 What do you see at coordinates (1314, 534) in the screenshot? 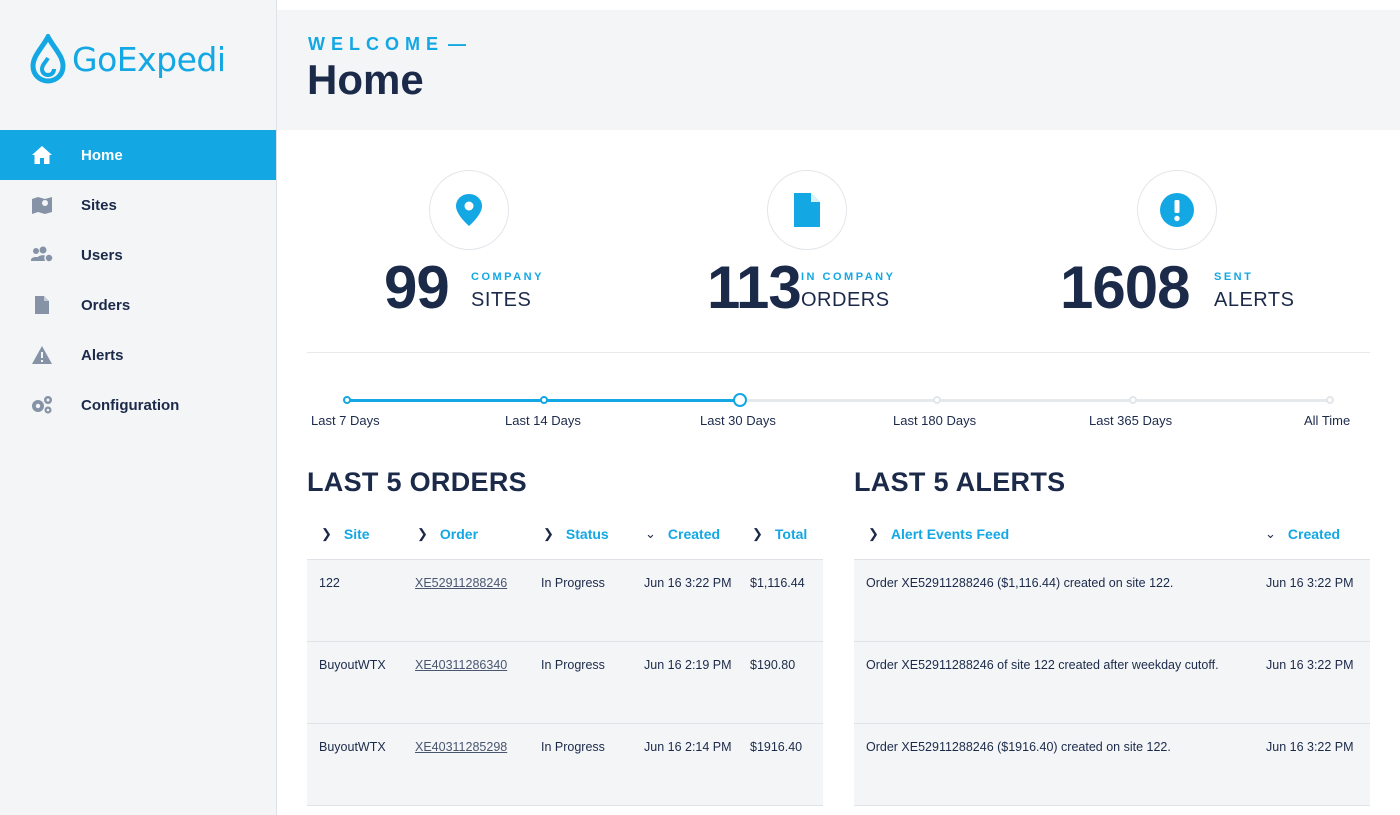
I see `column-label: Created` at bounding box center [1314, 534].